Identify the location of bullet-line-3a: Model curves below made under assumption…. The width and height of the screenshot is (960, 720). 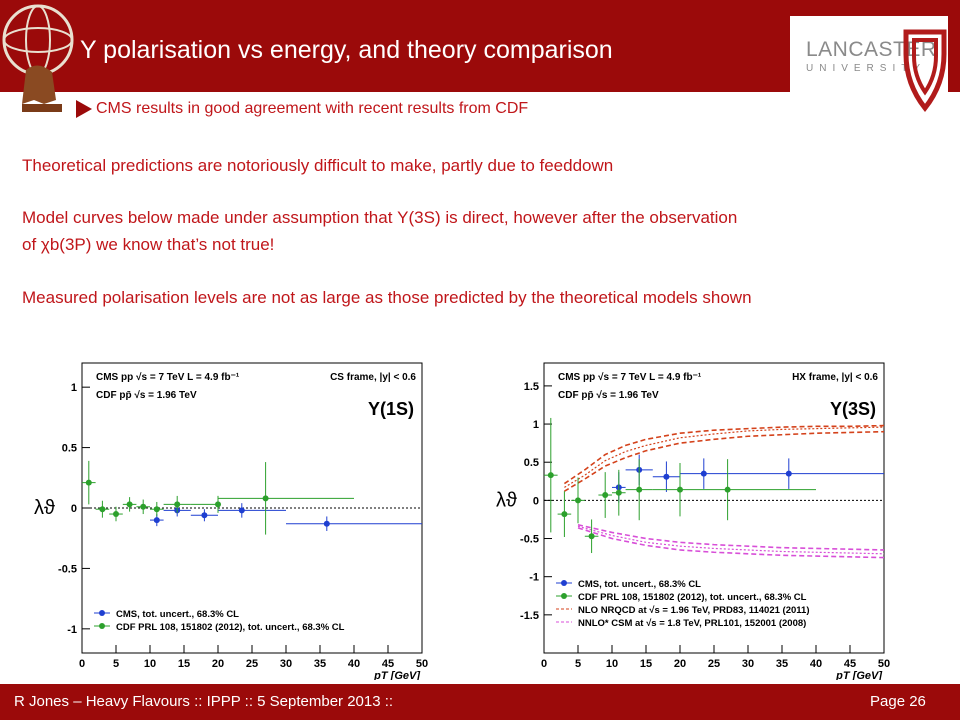
(380, 217).